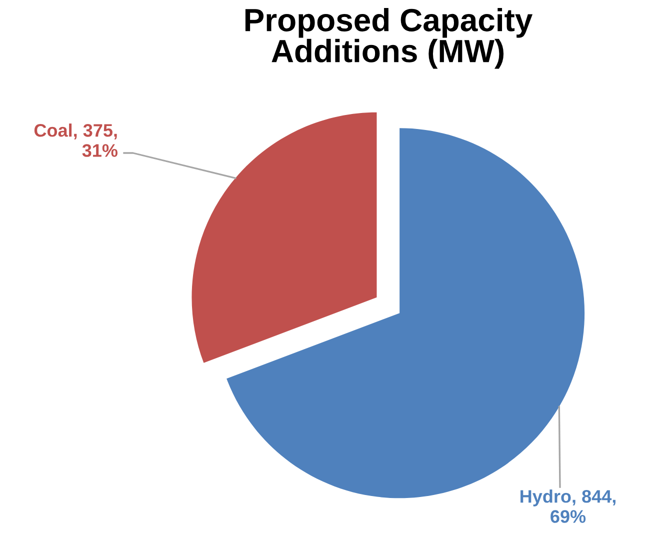  I want to click on slice-label: Coal, 375, 31%, so click(76, 140).